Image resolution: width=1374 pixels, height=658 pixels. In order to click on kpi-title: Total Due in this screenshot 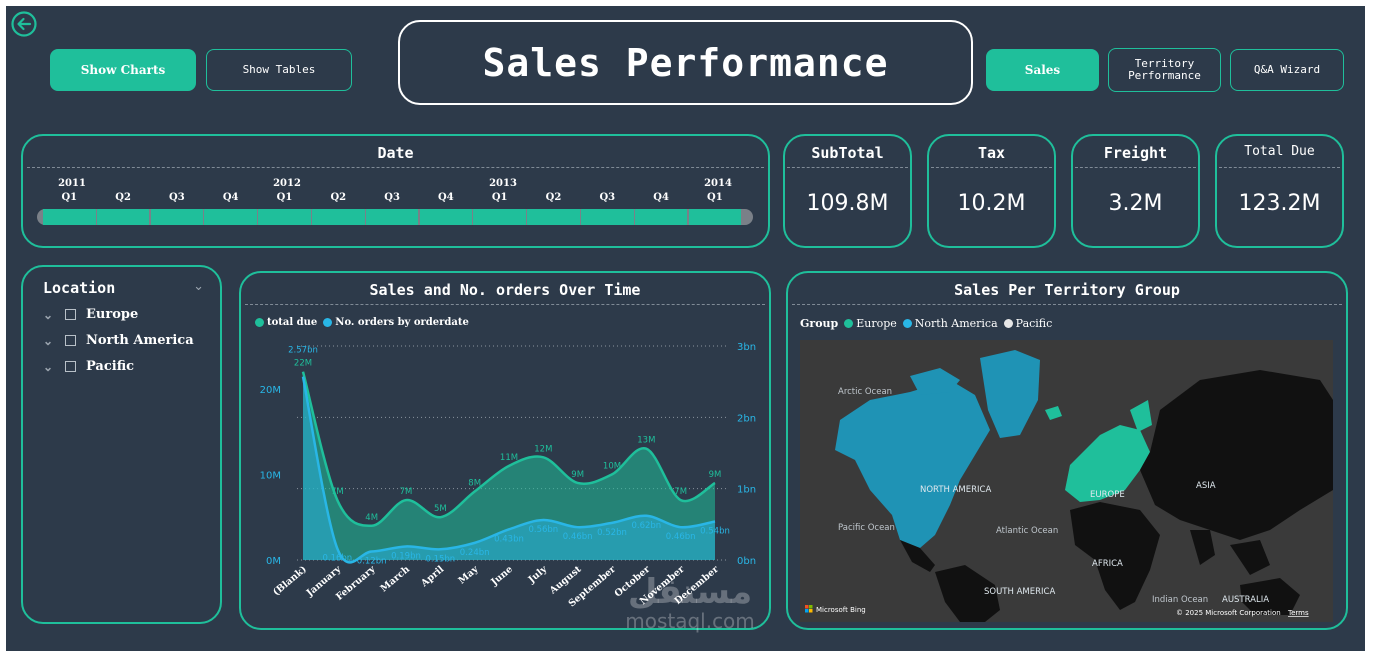, I will do `click(1279, 151)`.